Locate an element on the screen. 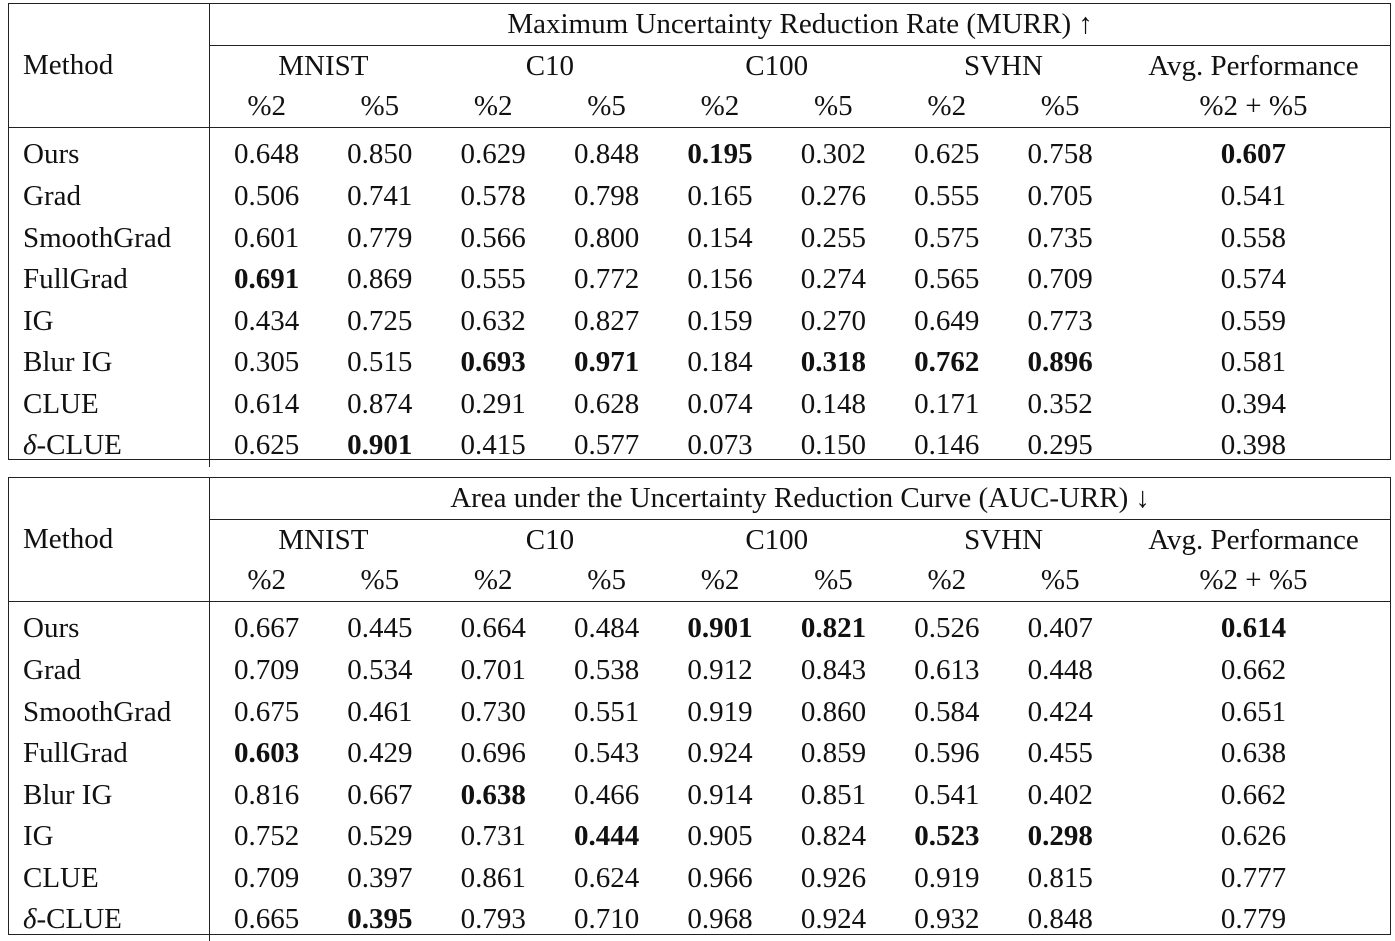 The image size is (1395, 941). cell-value: 0.429 is located at coordinates (380, 753).